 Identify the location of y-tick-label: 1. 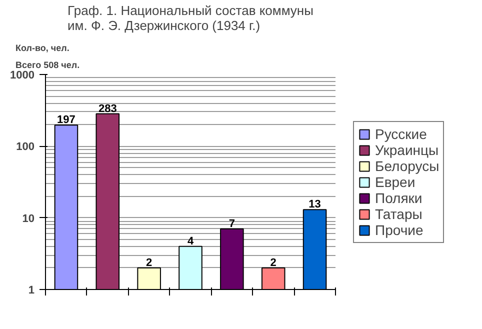
(31, 290).